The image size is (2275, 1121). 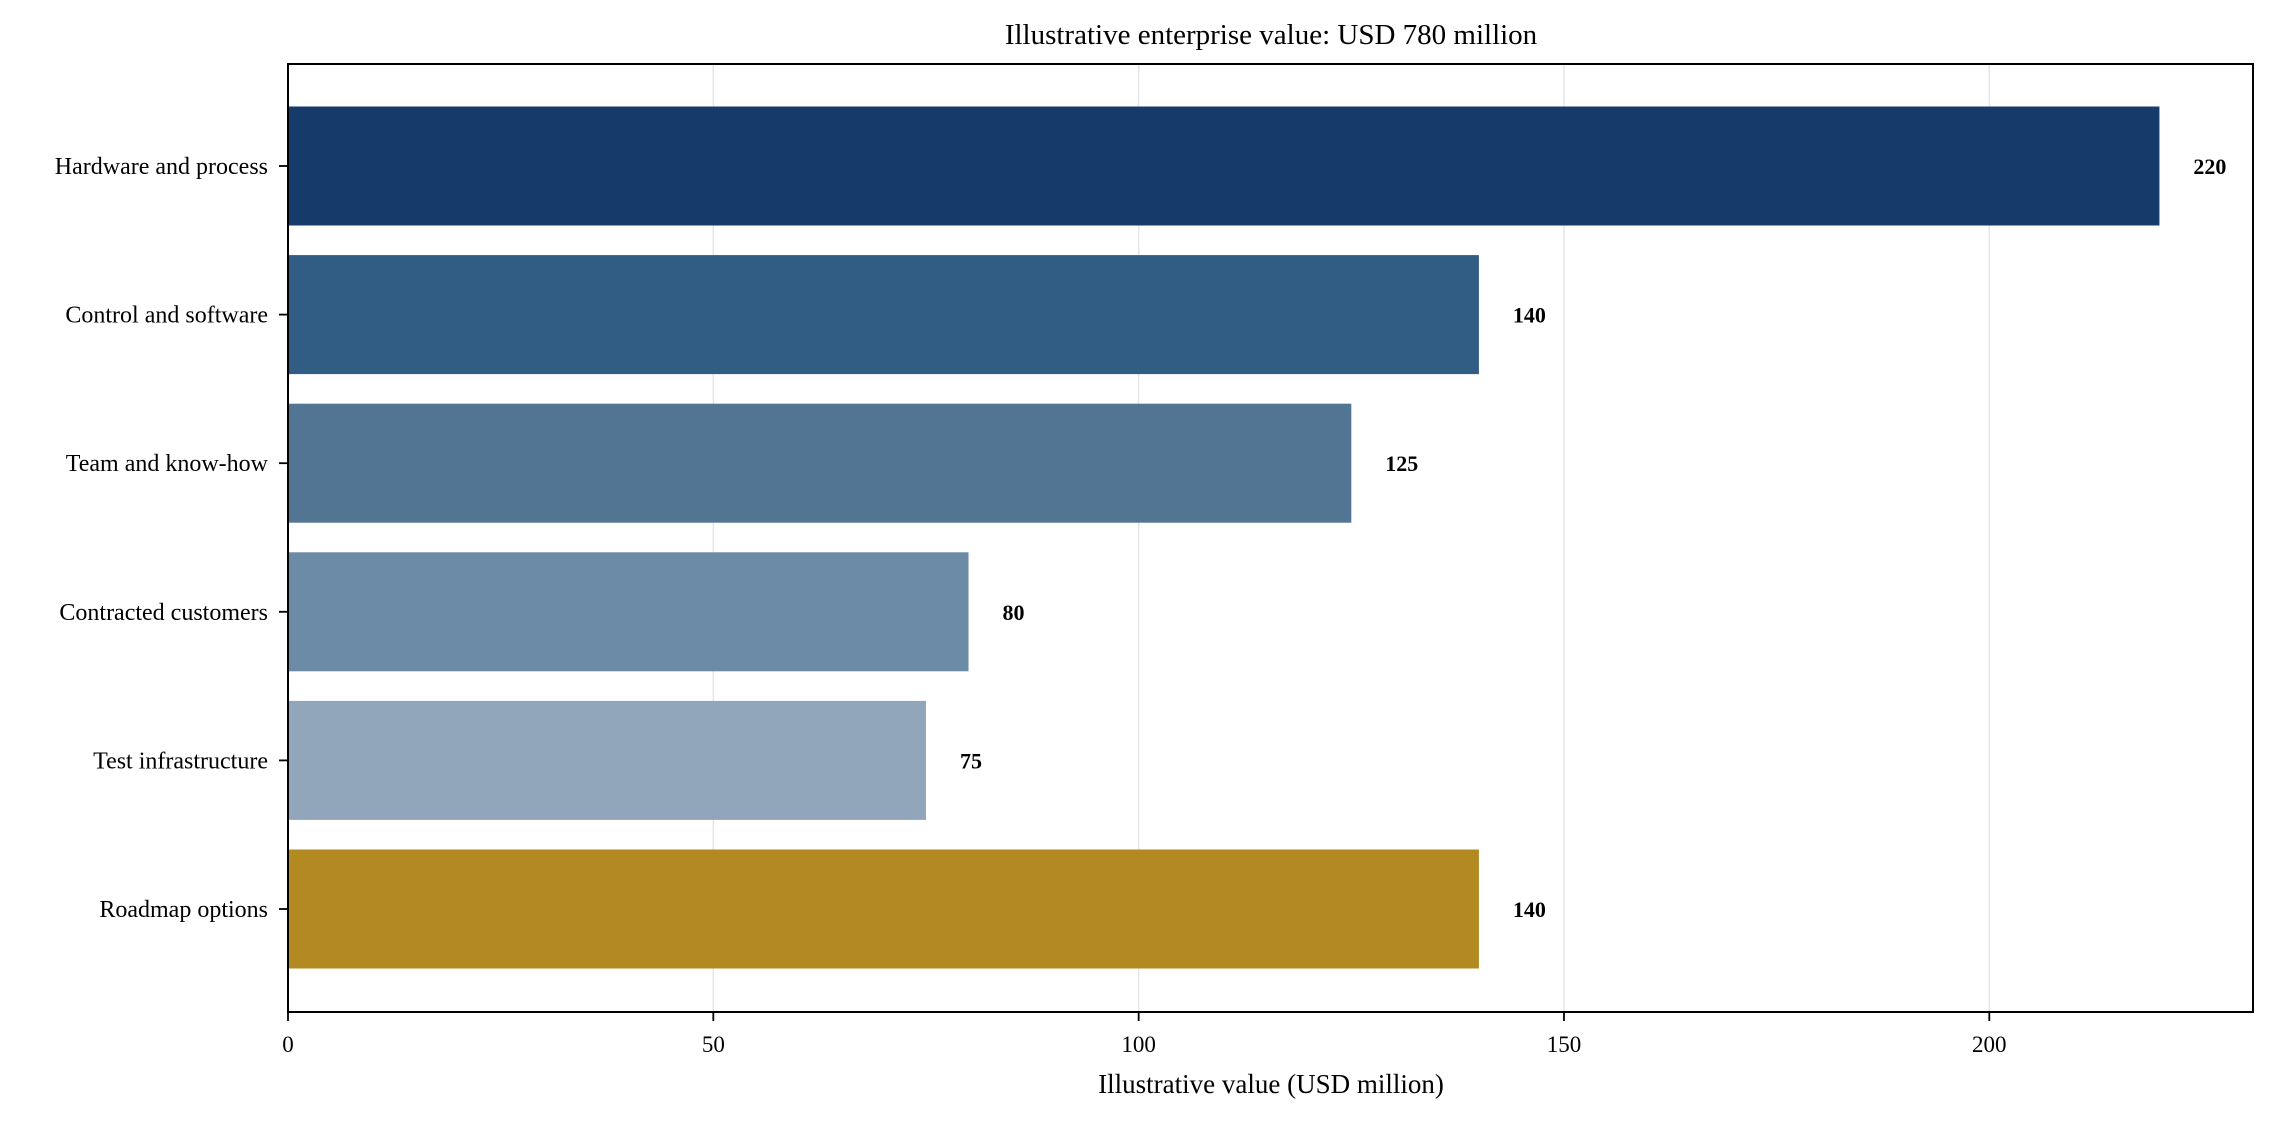 What do you see at coordinates (1014, 612) in the screenshot?
I see `data-label: 80` at bounding box center [1014, 612].